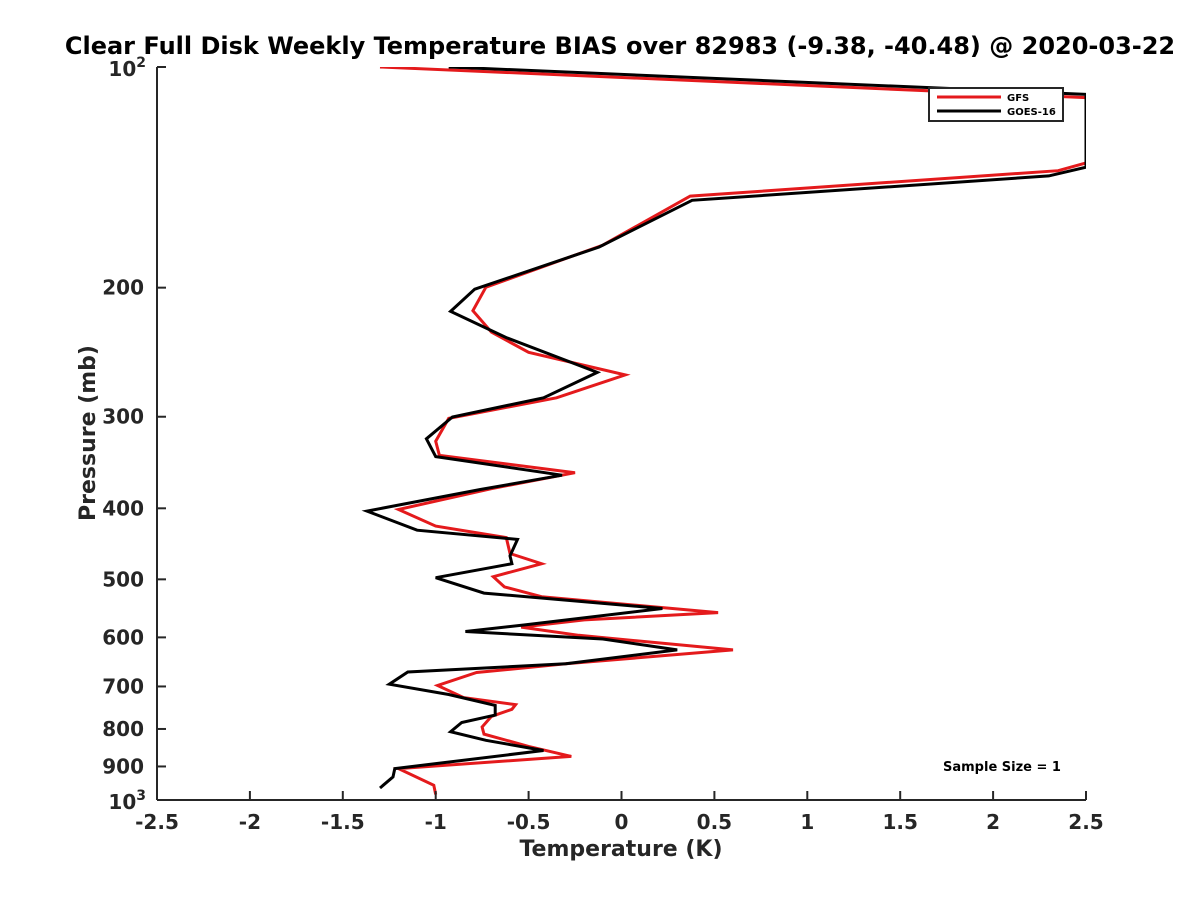 This screenshot has height=900, width=1200. Describe the element at coordinates (157, 822) in the screenshot. I see `x-tick-label: -2.5` at that location.